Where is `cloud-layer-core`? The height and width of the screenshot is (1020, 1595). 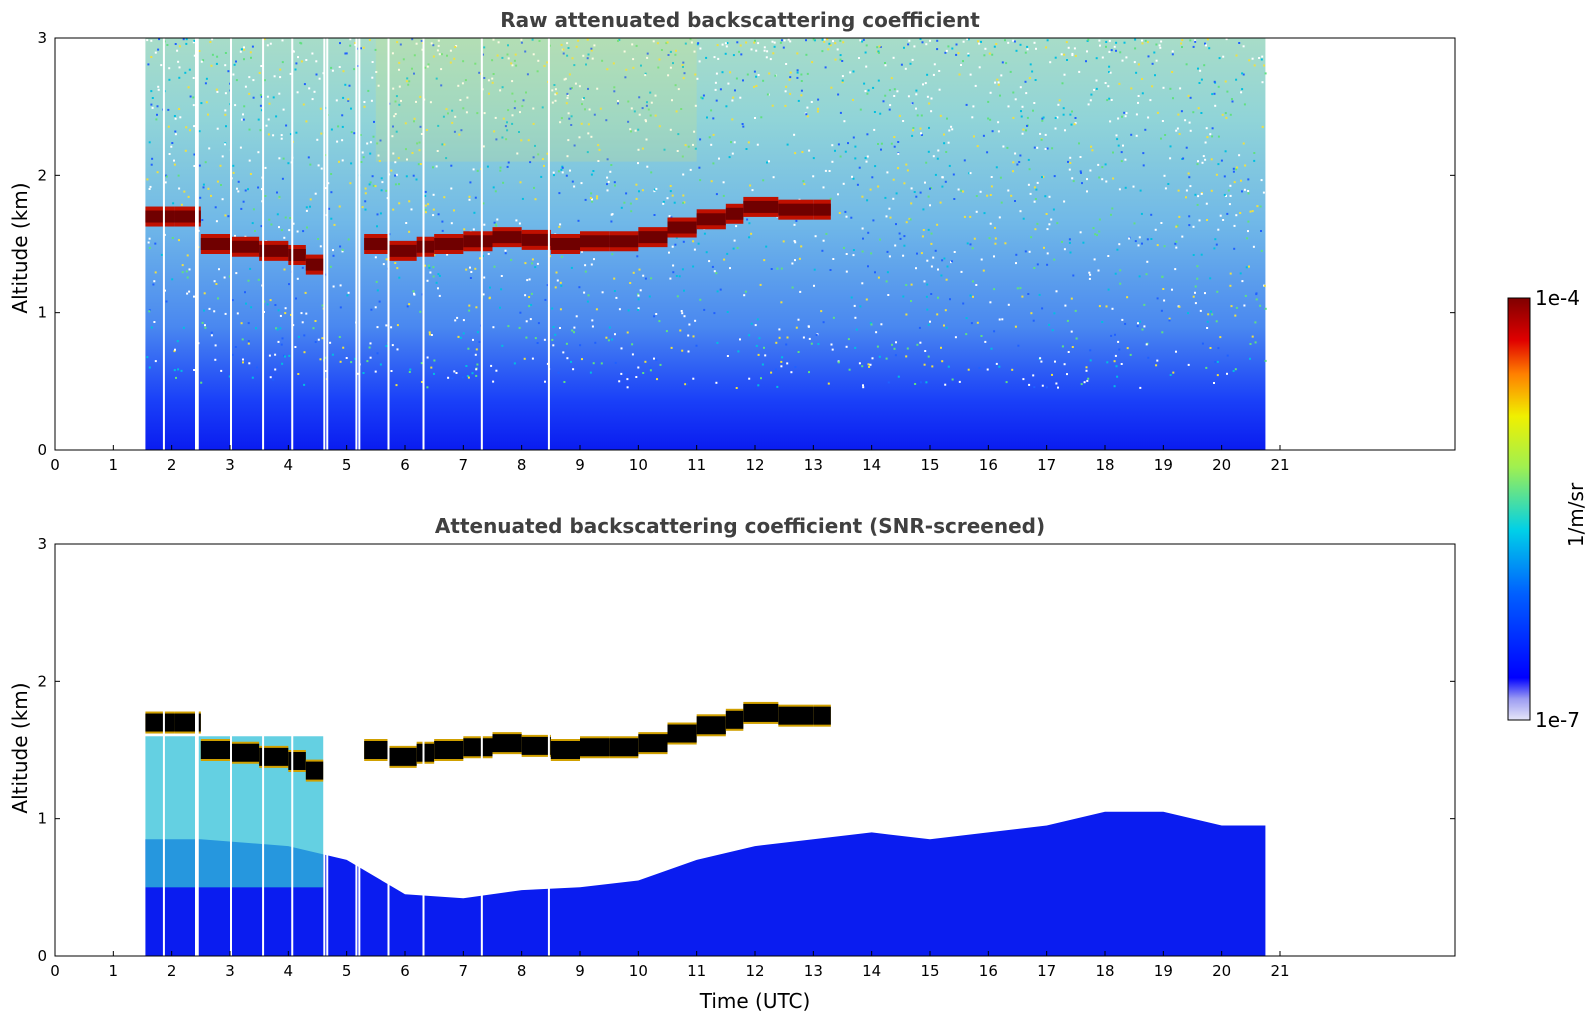
cloud-layer-core is located at coordinates (624, 241).